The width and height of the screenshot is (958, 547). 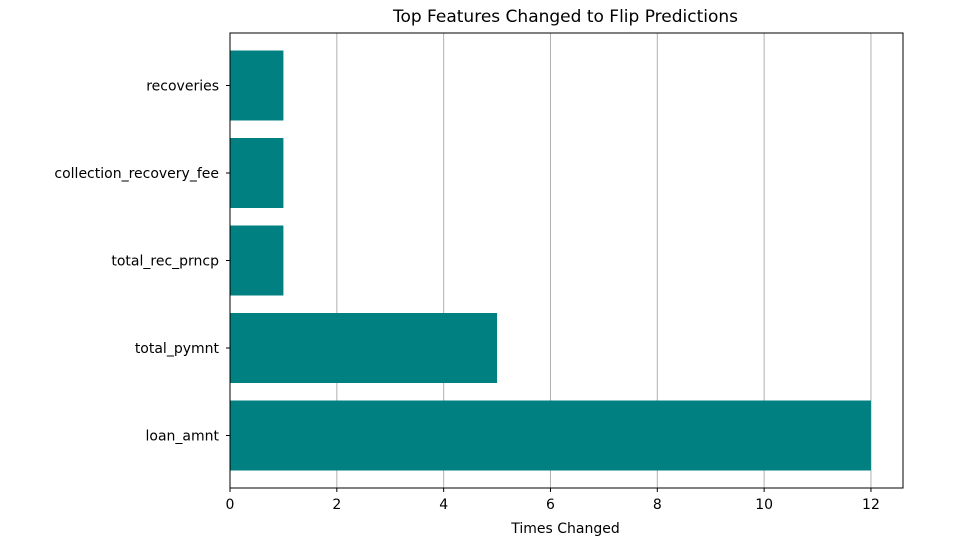 I want to click on bar-loan_amnt, so click(x=550, y=435).